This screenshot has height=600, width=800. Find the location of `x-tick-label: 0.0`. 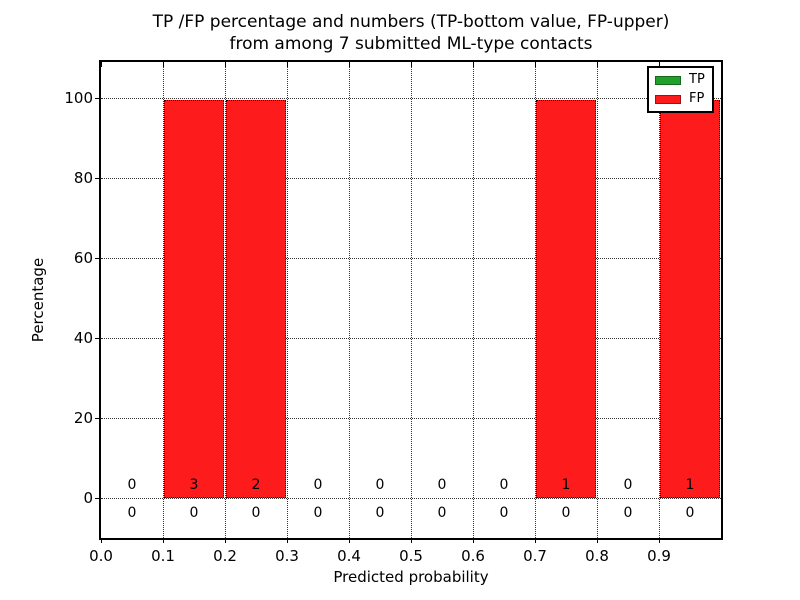

x-tick-label: 0.0 is located at coordinates (101, 556).